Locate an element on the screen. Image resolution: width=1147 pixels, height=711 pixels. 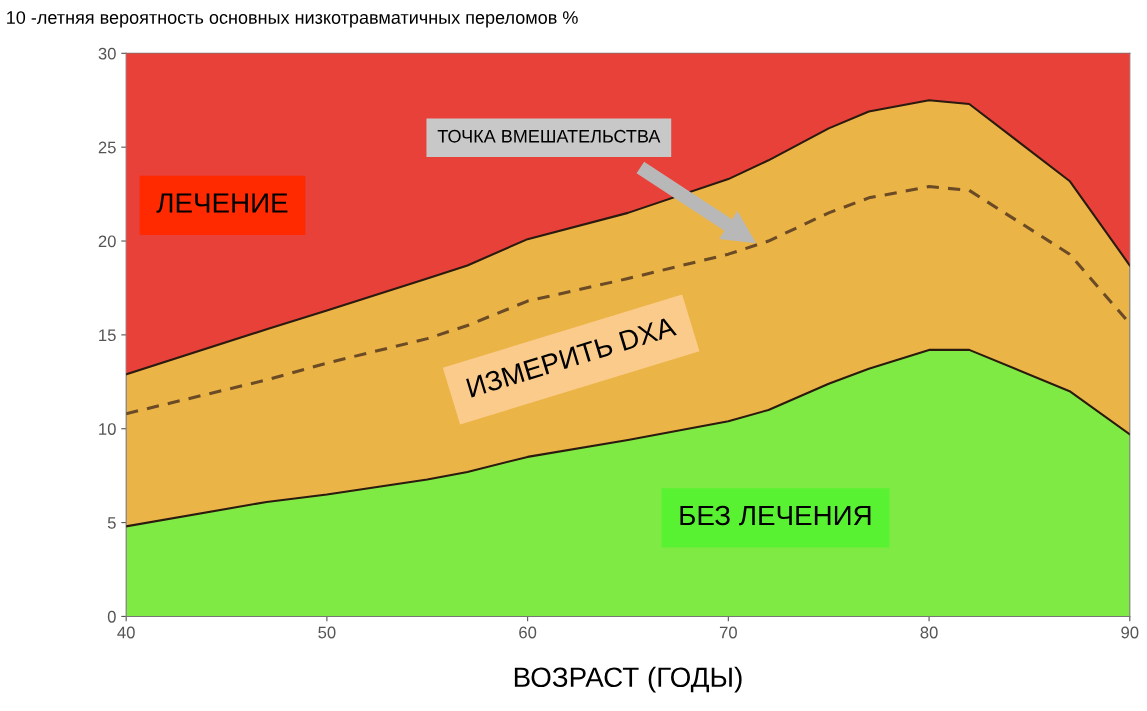
annotation: БЕЗ ЛЕЧЕНИЯ is located at coordinates (775, 515).